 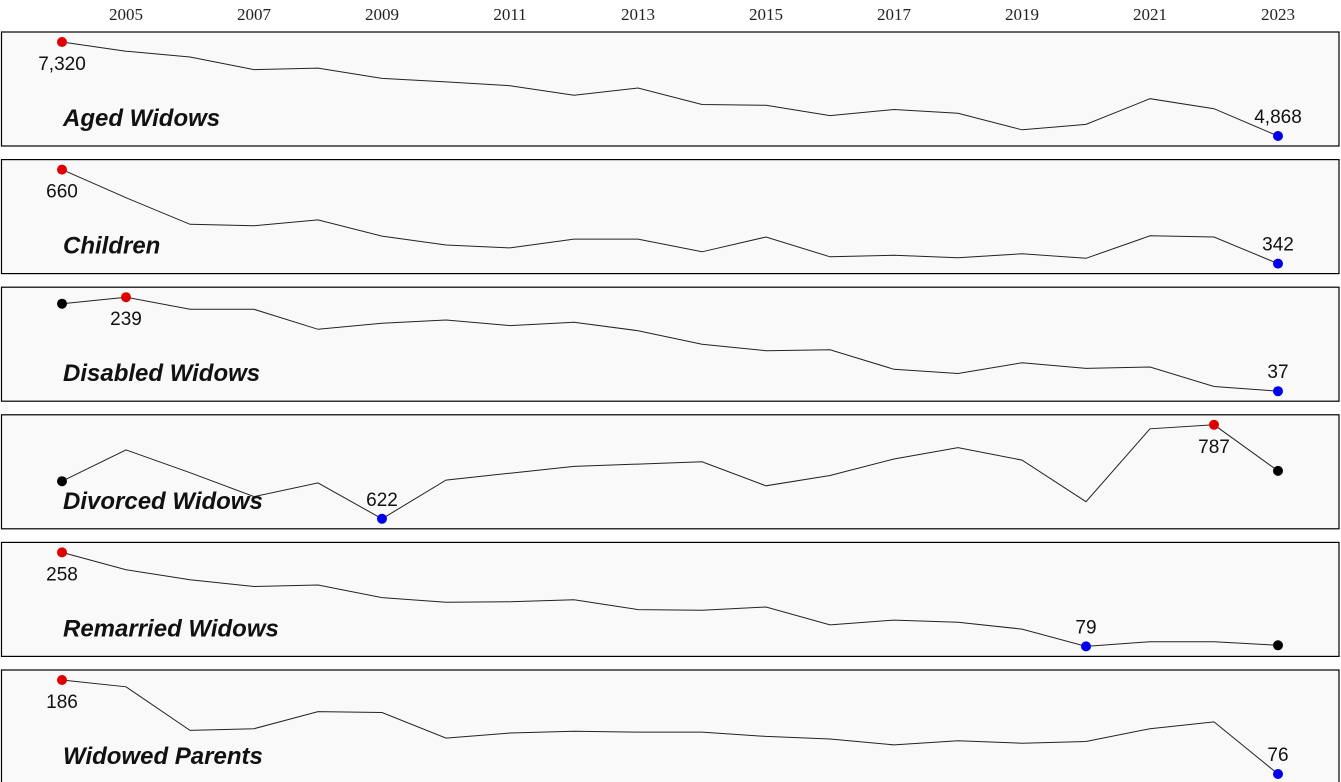 I want to click on panel-widowed-parents: Widowed Parents 186 76, so click(x=670, y=725).